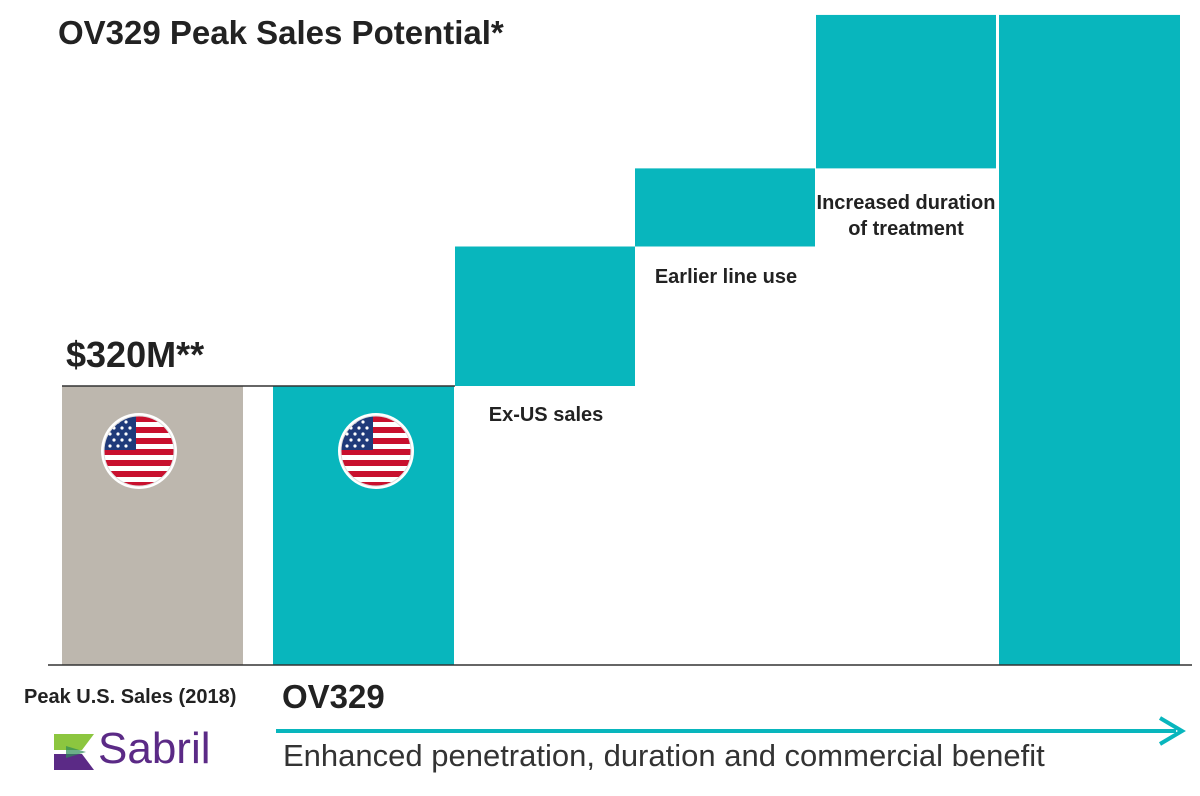 The height and width of the screenshot is (796, 1200). Describe the element at coordinates (726, 277) in the screenshot. I see `step-label-earlier-line-use: Earlier line use` at that location.